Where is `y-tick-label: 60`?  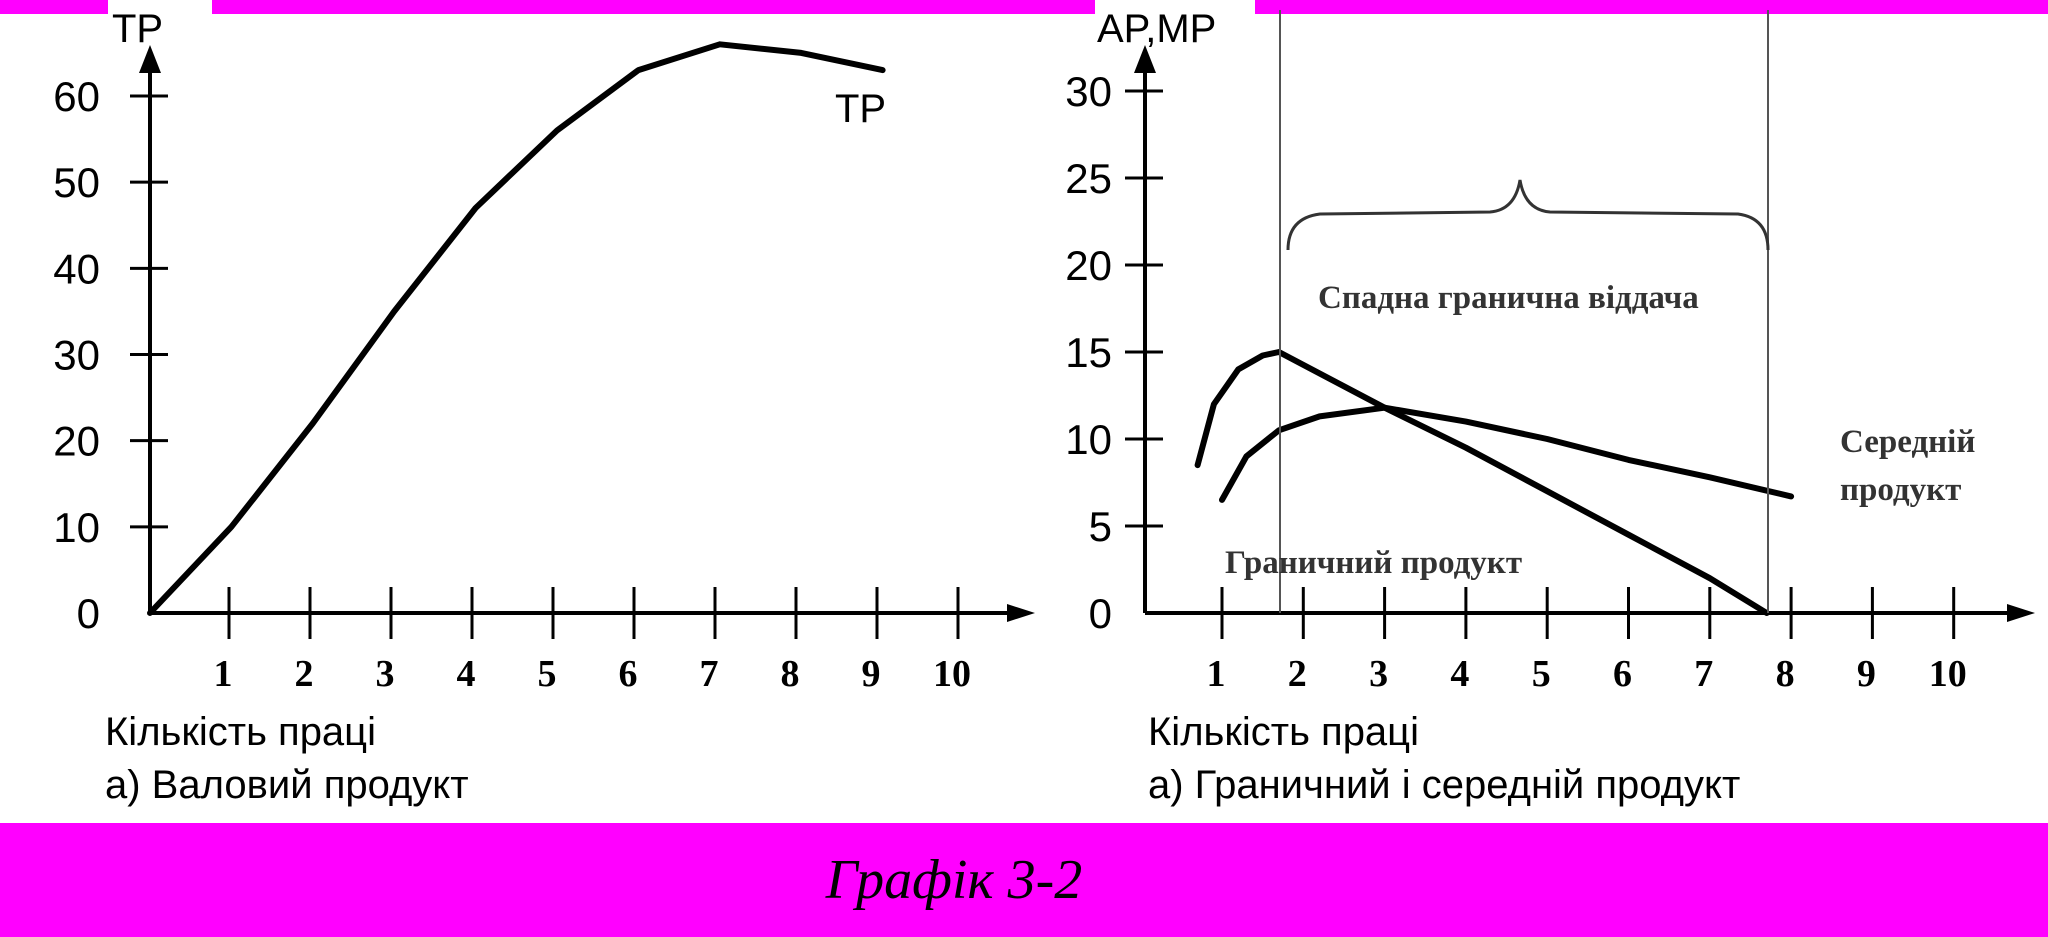
y-tick-label: 60 is located at coordinates (76, 96).